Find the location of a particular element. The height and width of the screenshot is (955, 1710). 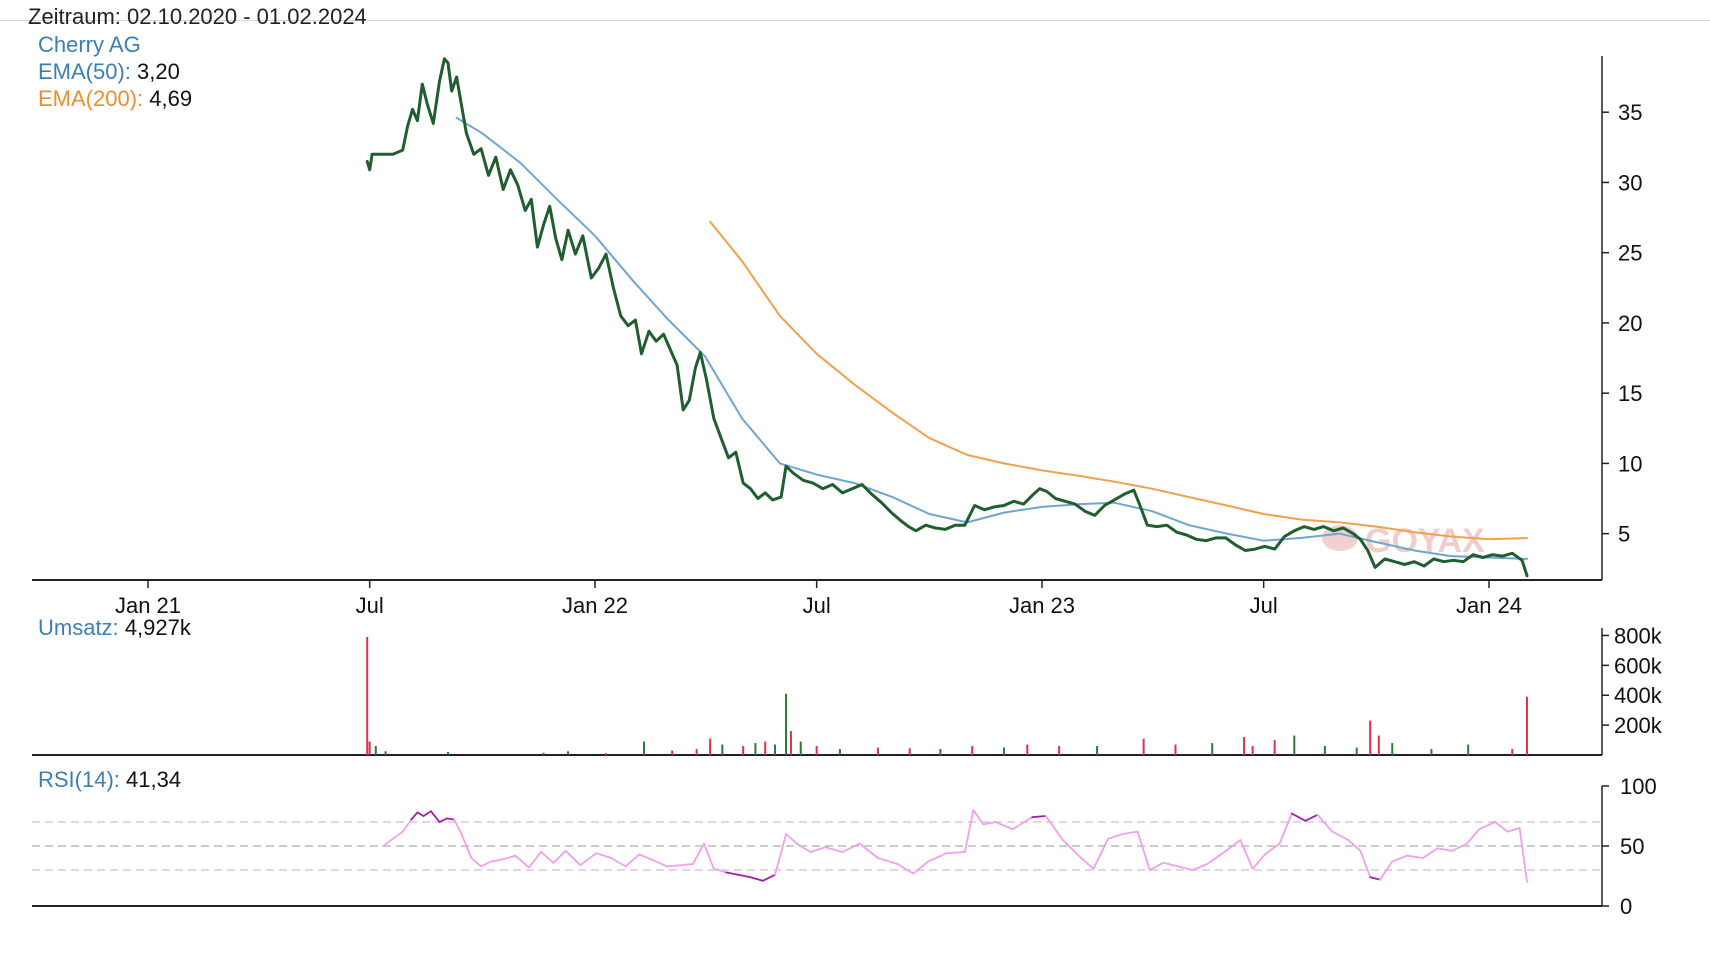

ema200-label: EMA(200): is located at coordinates (91, 98).